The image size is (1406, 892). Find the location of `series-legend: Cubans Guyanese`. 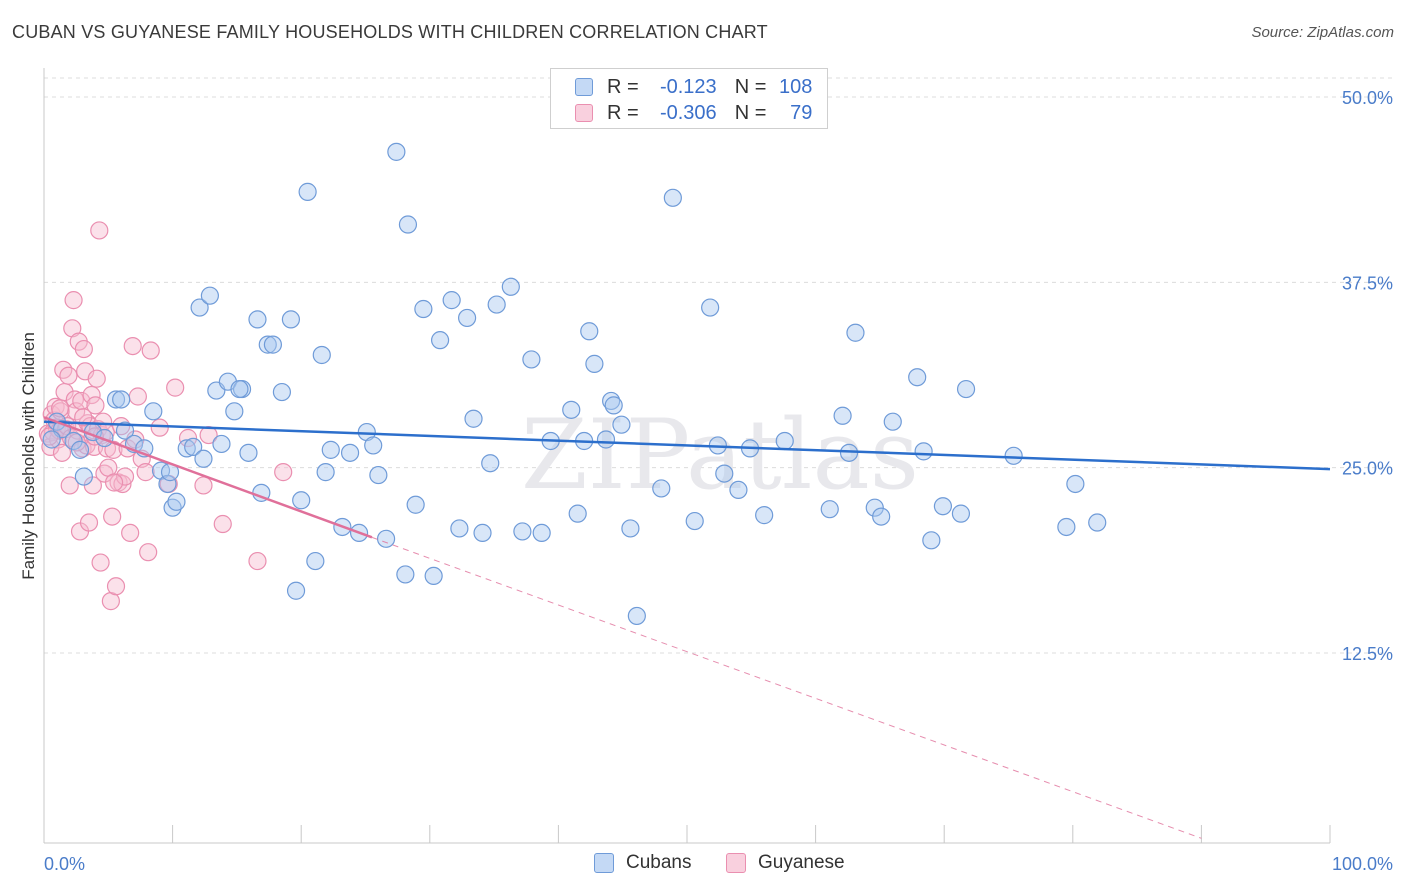

series-legend: Cubans Guyanese is located at coordinates (703, 865).